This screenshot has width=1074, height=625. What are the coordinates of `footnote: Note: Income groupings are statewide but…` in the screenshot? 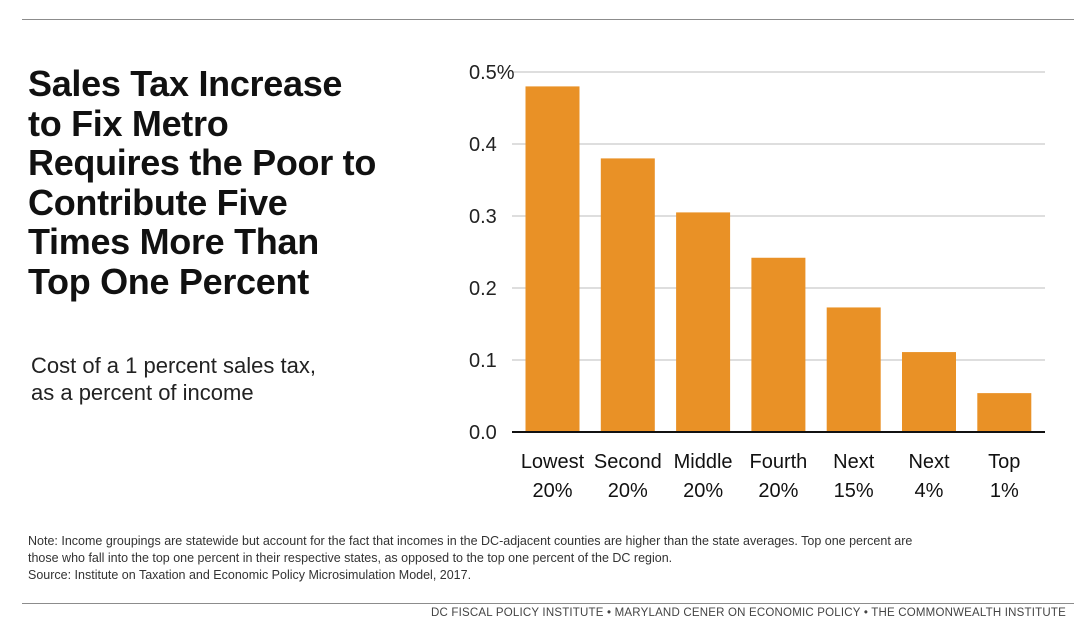 It's located at (538, 558).